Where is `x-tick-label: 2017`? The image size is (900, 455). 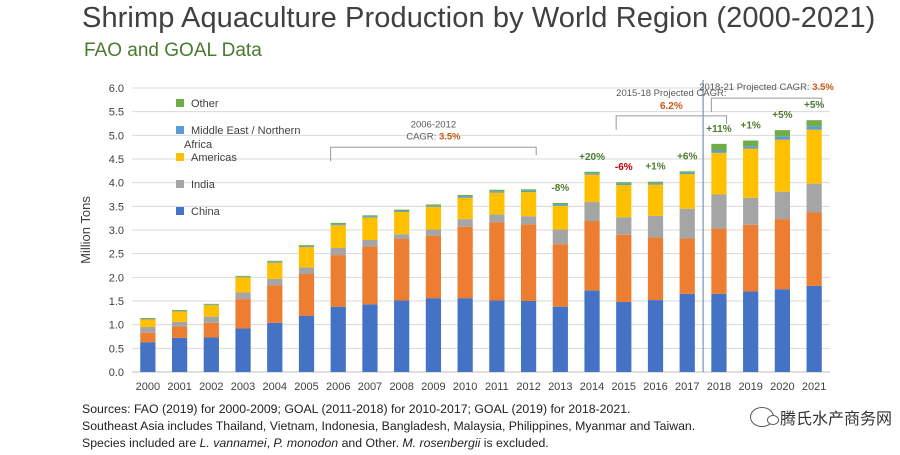
x-tick-label: 2017 is located at coordinates (687, 387).